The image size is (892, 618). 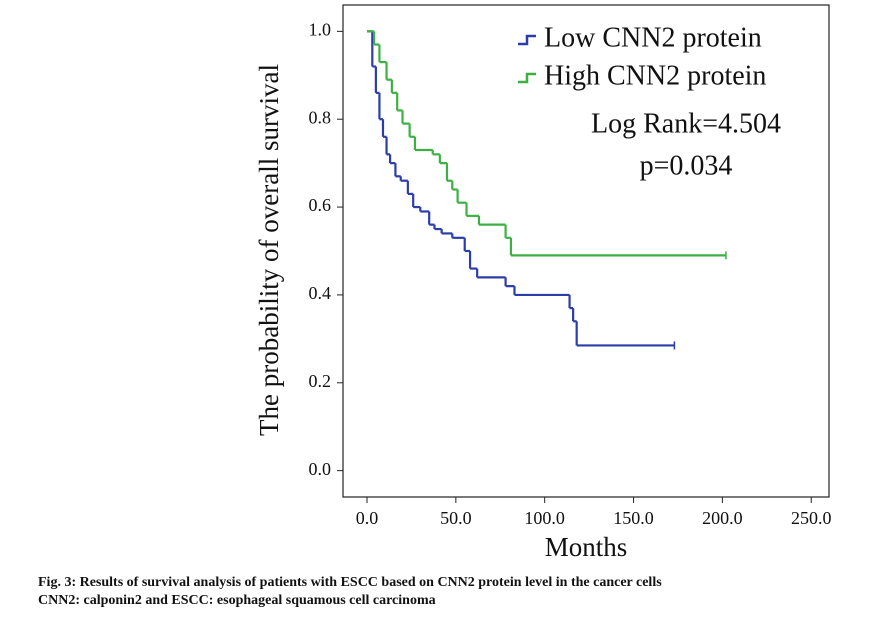 What do you see at coordinates (320, 469) in the screenshot?
I see `y-tick-label: 0.0` at bounding box center [320, 469].